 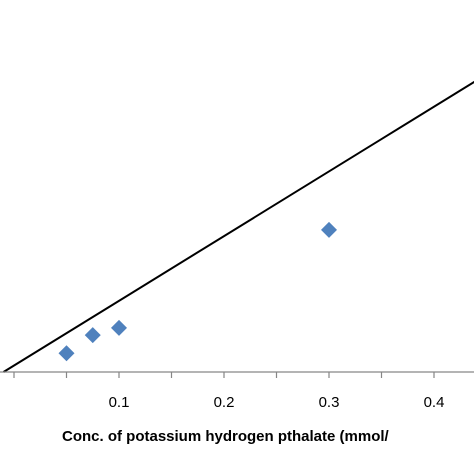 What do you see at coordinates (329, 402) in the screenshot?
I see `x-tick-label: 0.3` at bounding box center [329, 402].